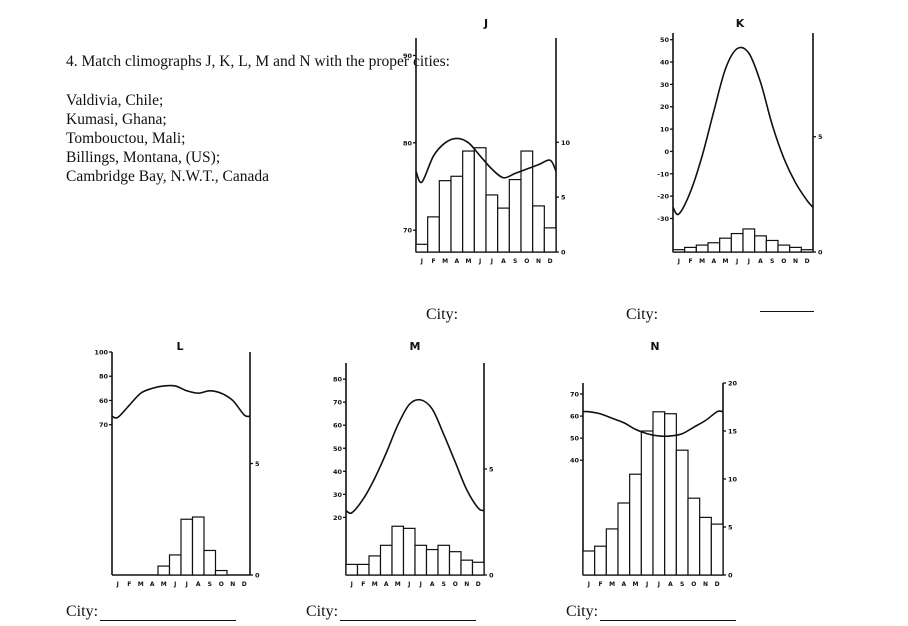 The height and width of the screenshot is (626, 908). I want to click on temp-tick-label: 30, so click(338, 495).